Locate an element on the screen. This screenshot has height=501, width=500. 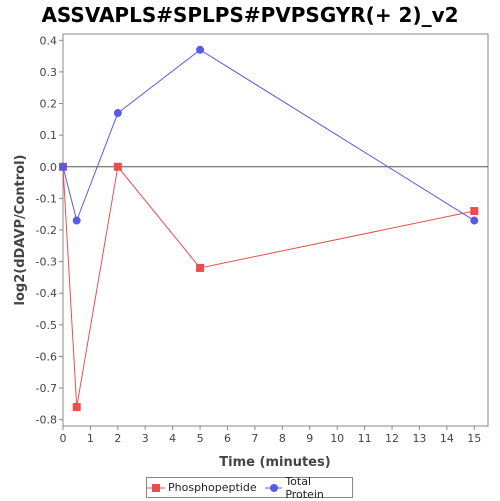
y-tick-label: -0.6 is located at coordinates (46, 356).